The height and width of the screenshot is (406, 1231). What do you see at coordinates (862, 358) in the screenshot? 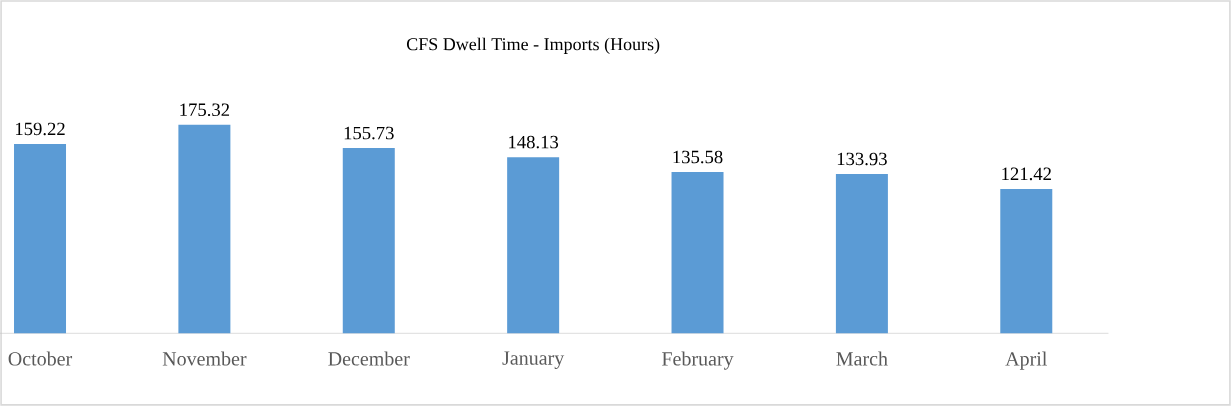
I see `x-tick-label: March` at bounding box center [862, 358].